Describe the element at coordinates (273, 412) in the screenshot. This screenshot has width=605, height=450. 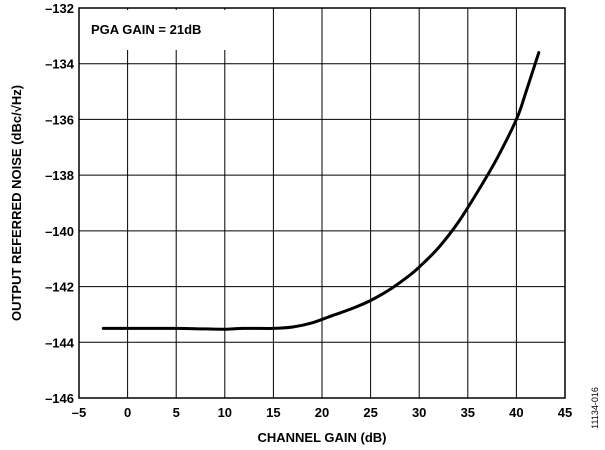
I see `x-tick-label: 15` at that location.